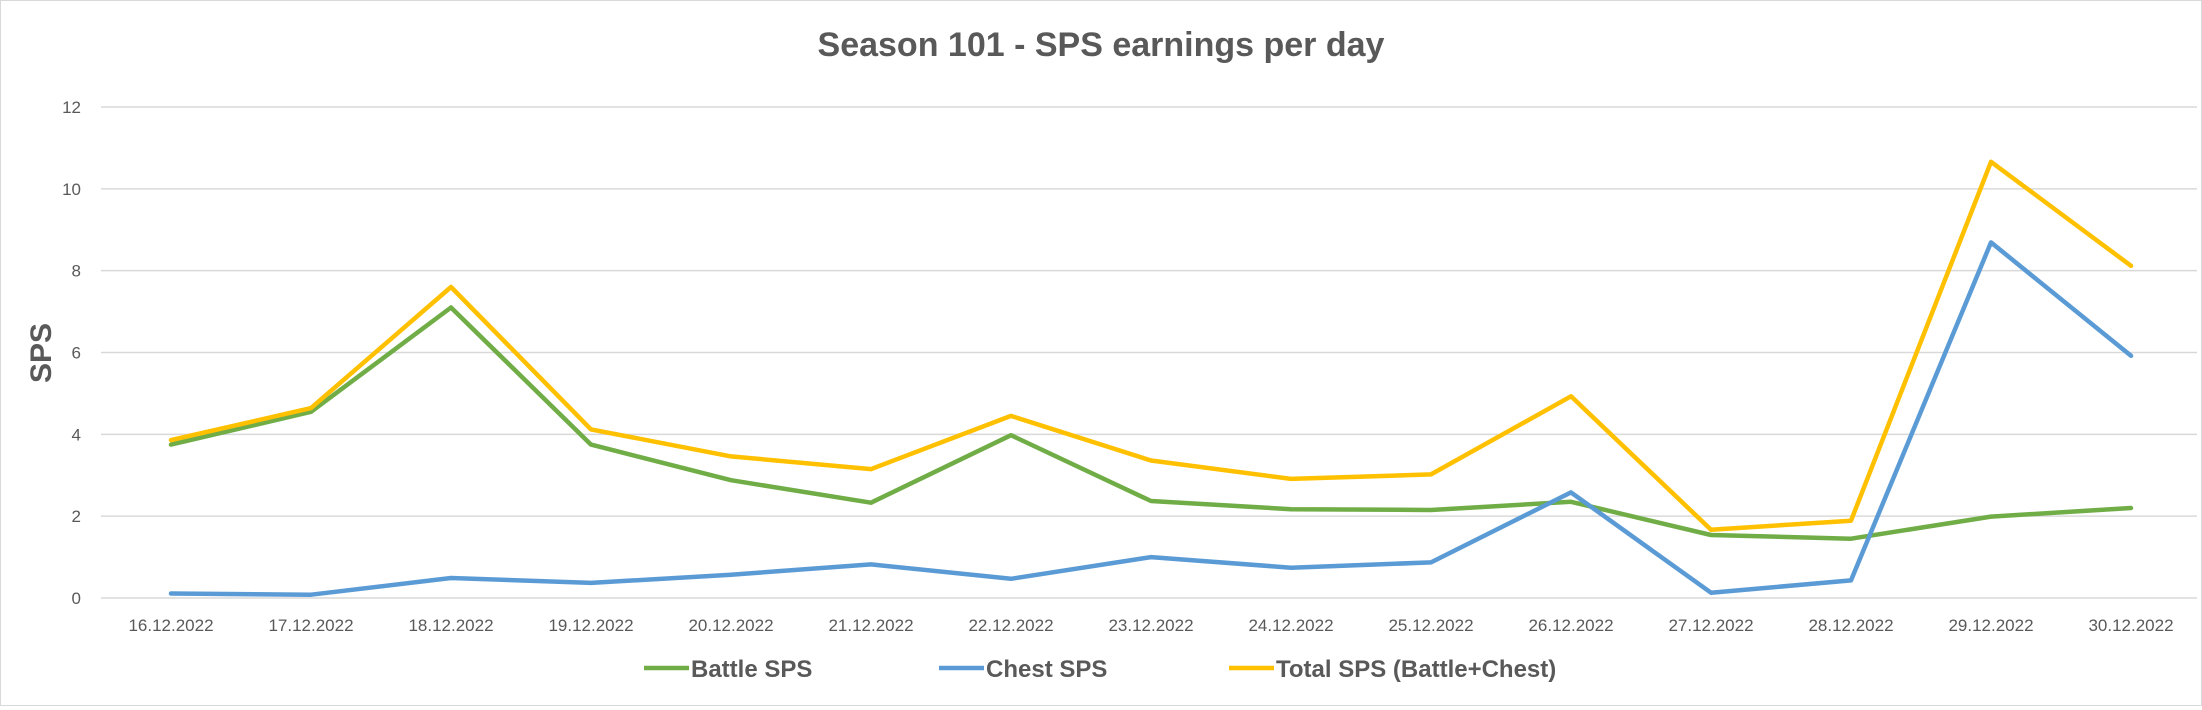 This screenshot has height=710, width=2202. What do you see at coordinates (1850, 625) in the screenshot?
I see `x-tick-label: 28.12.2022` at bounding box center [1850, 625].